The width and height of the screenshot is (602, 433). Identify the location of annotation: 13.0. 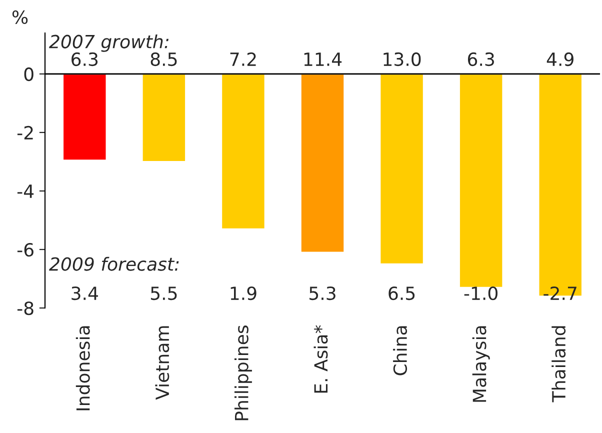
(402, 59).